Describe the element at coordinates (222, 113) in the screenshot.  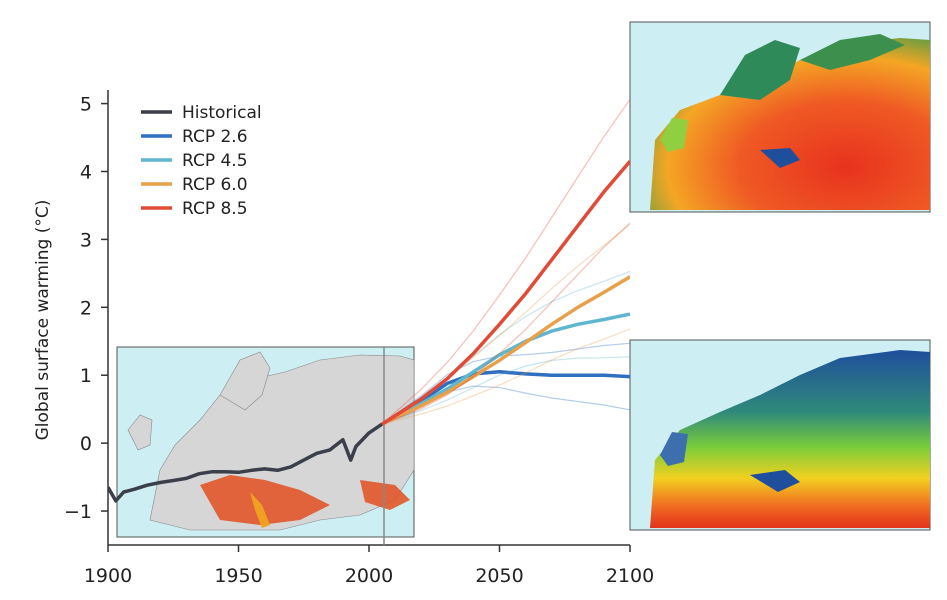
I see `legend-label: Historical` at that location.